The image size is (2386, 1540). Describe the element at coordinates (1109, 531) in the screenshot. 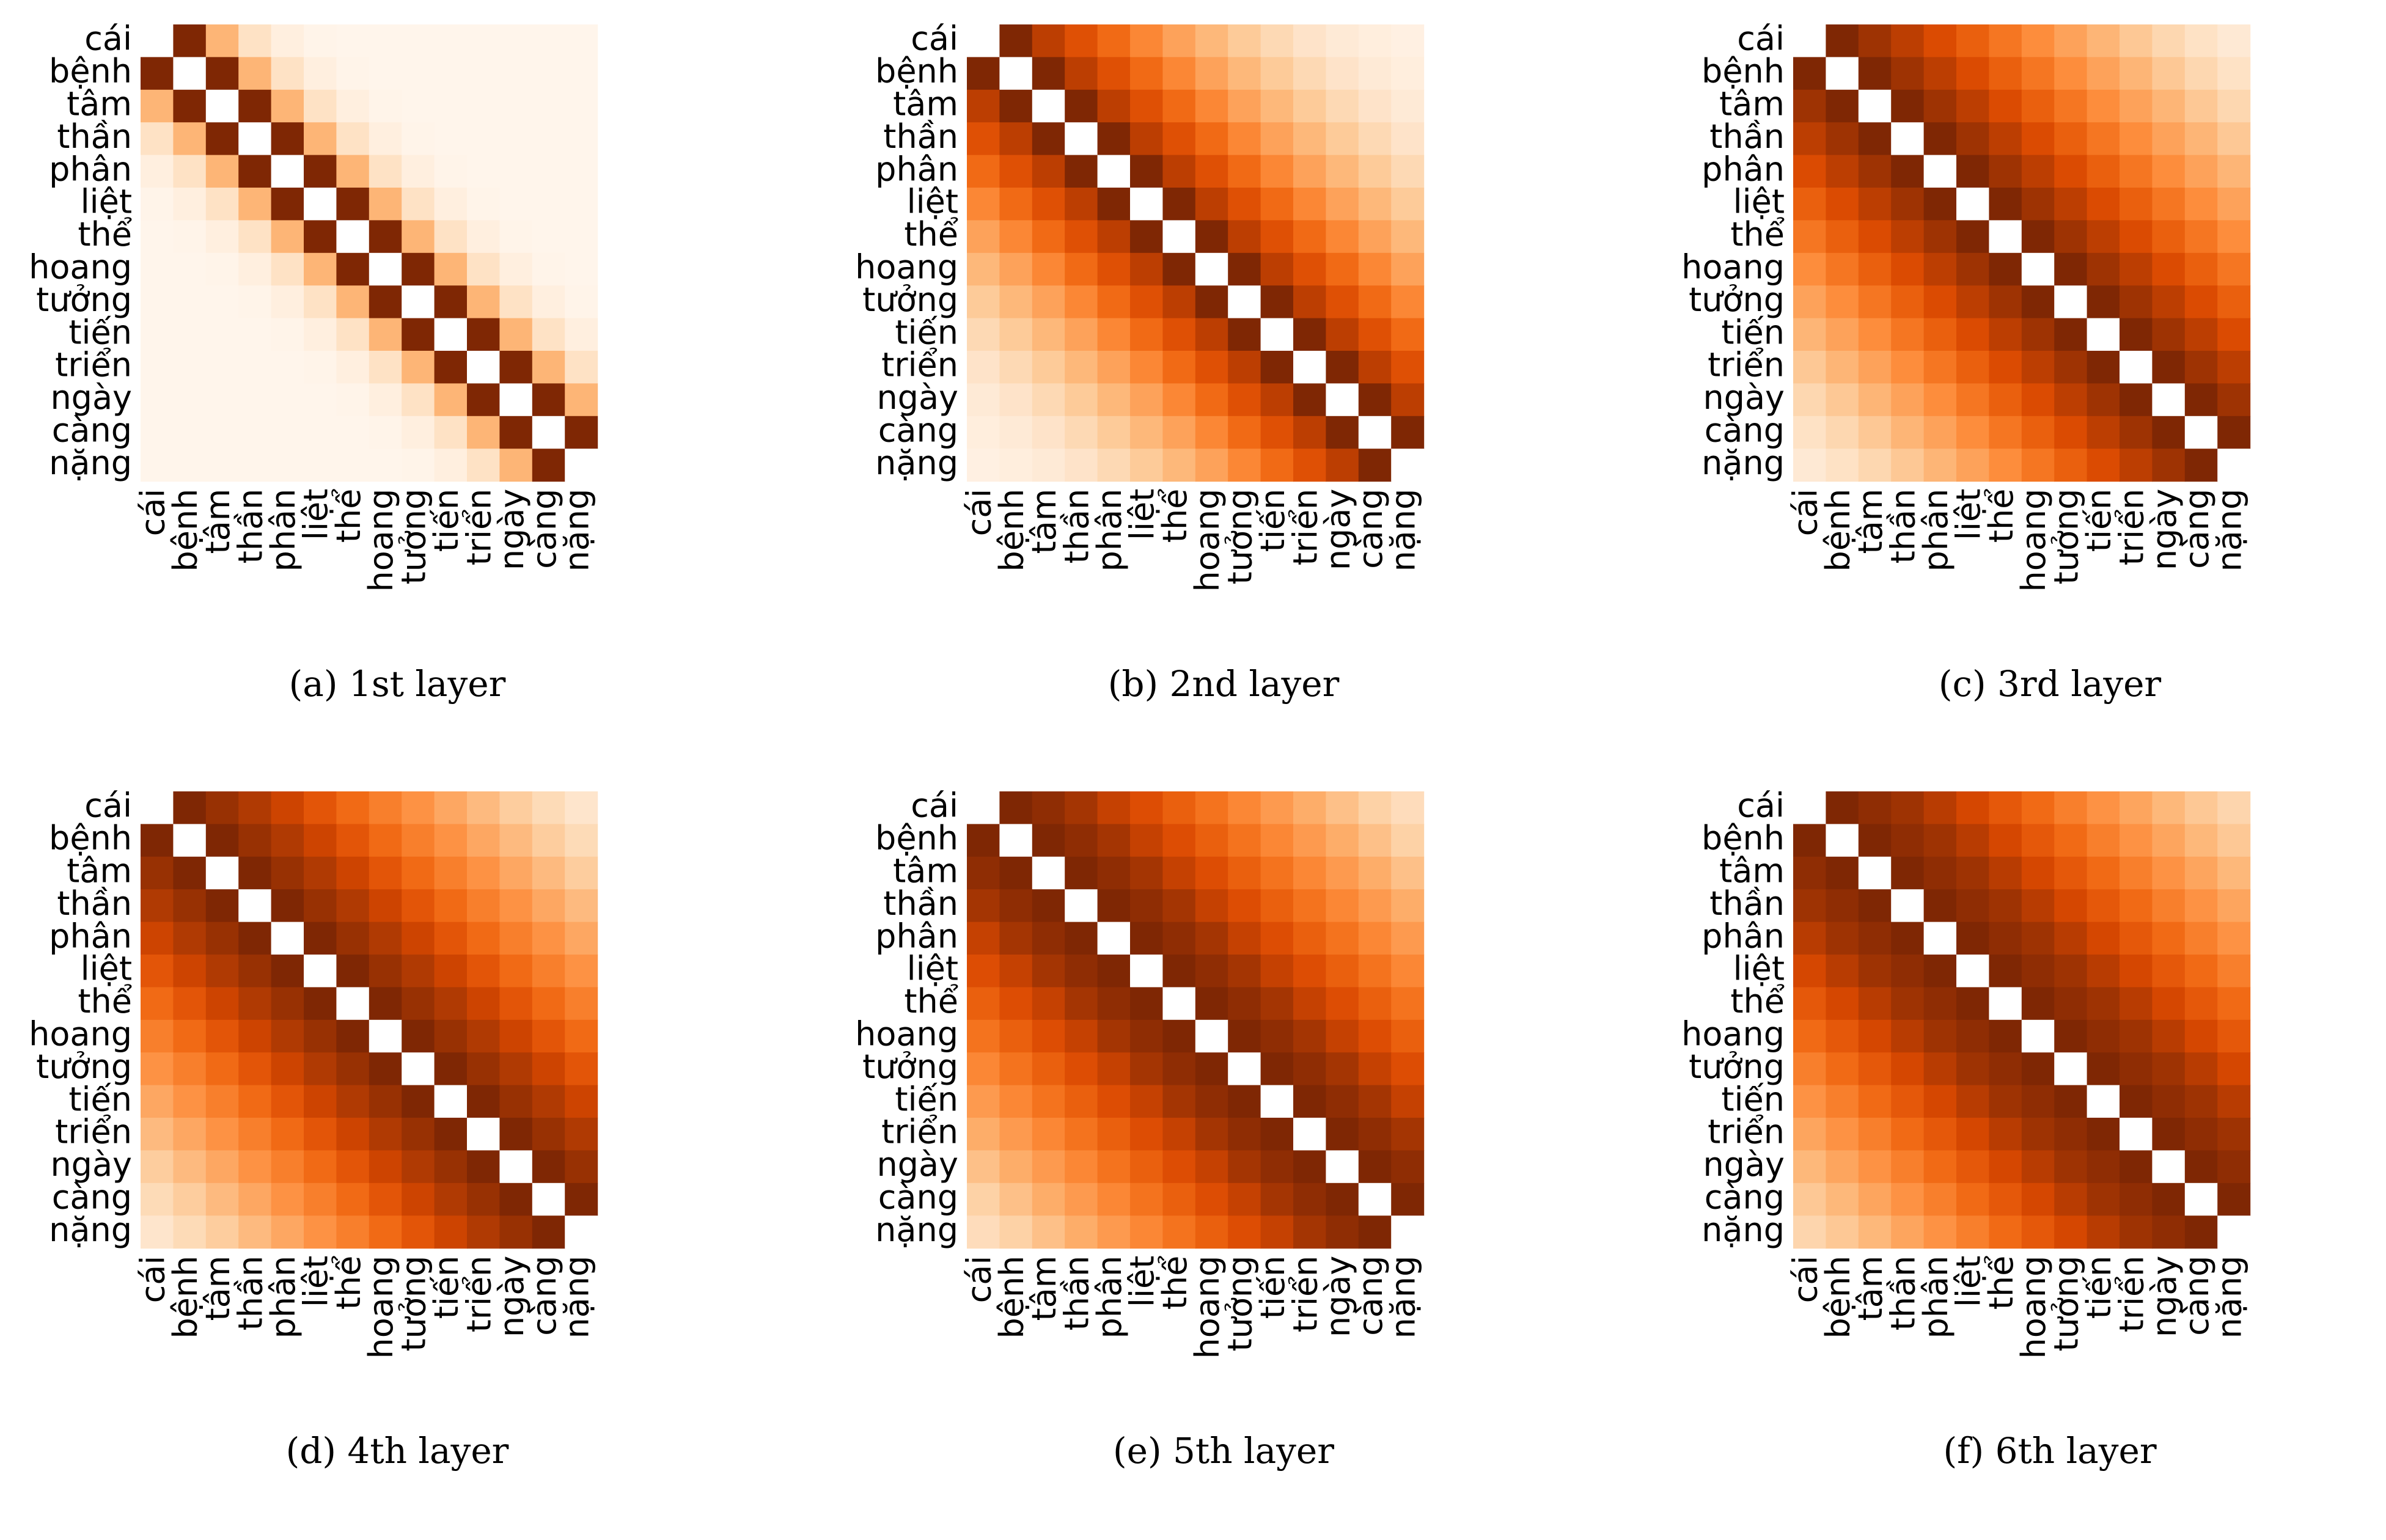

I see `column-tick-label: phân` at that location.